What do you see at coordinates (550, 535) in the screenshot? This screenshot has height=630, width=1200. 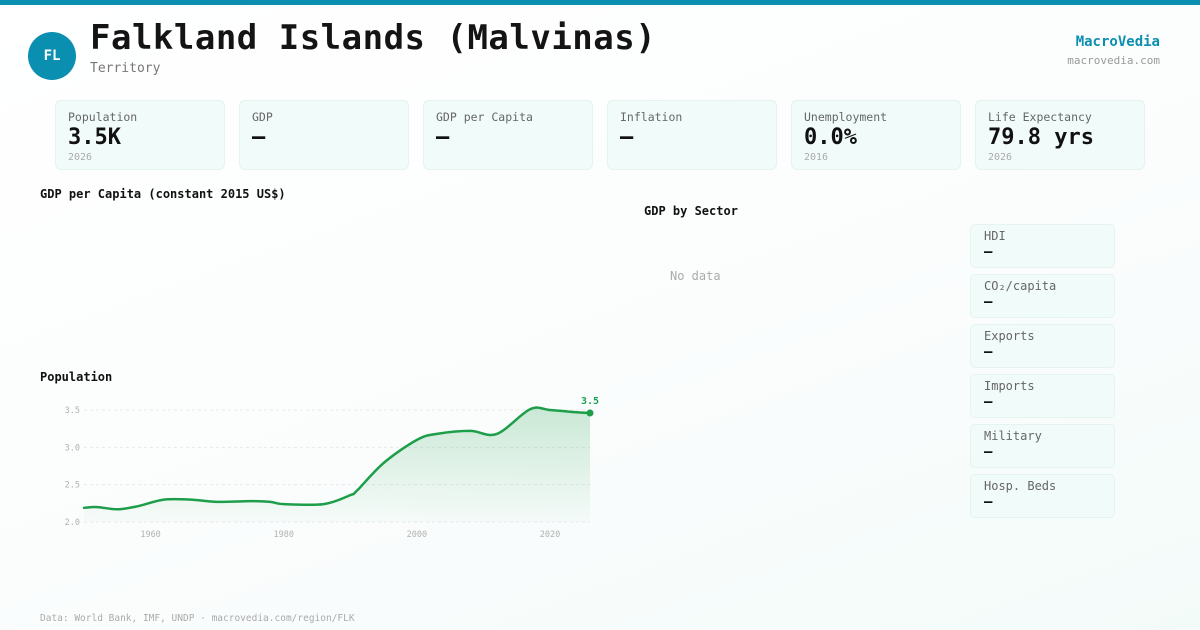 I see `x-tick-label: 2020` at bounding box center [550, 535].